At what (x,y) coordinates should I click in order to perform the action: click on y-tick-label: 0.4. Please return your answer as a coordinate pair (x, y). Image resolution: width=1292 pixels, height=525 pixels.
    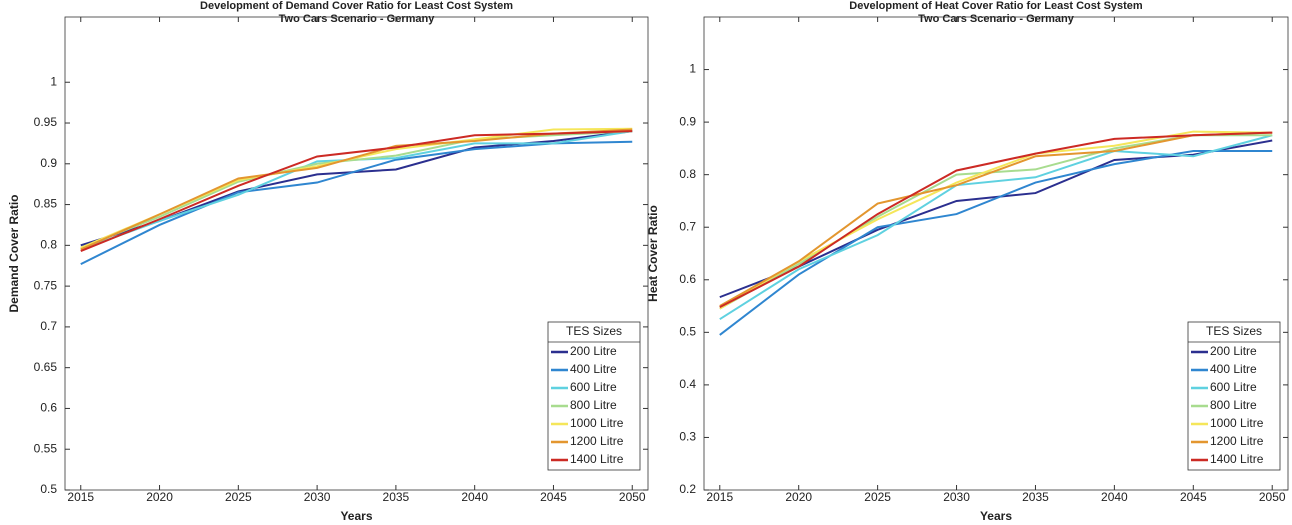
    Looking at the image, I should click on (687, 384).